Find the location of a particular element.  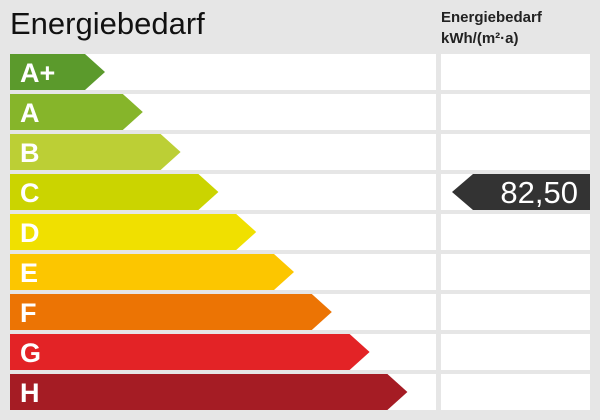

class-bar-C is located at coordinates (114, 192).